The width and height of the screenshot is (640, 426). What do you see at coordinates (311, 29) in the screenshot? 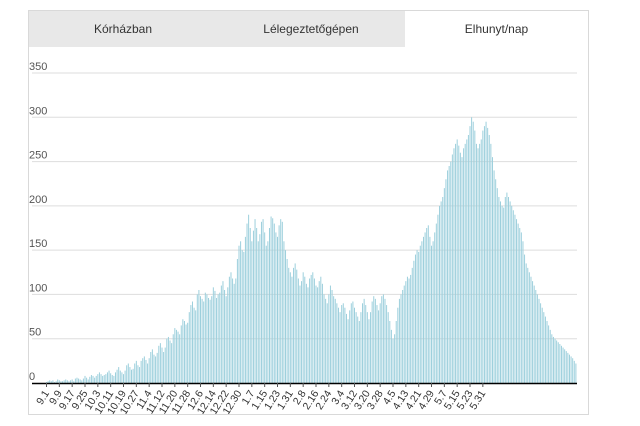
I see `tab-lelegeztetogepen: Lélegeztetőgépen` at bounding box center [311, 29].